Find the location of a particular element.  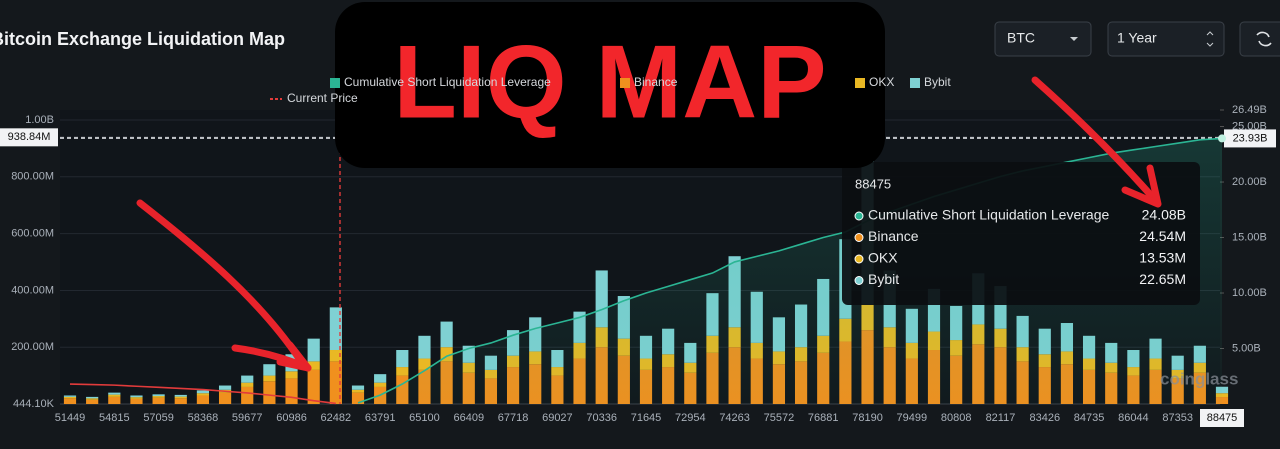

x-tick-label: 80808 is located at coordinates (956, 418).